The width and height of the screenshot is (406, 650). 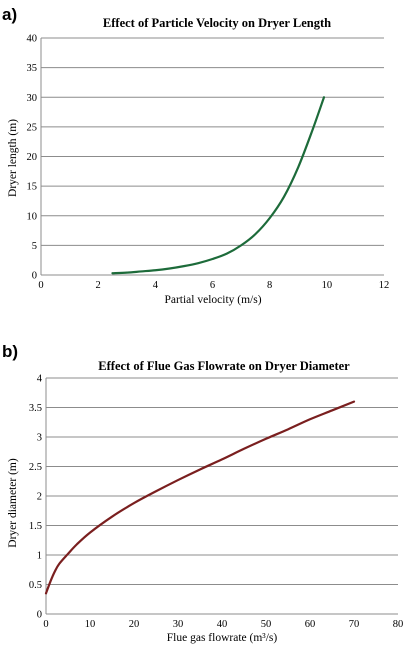 I want to click on chart-a-x-tick-label: 4, so click(x=156, y=285).